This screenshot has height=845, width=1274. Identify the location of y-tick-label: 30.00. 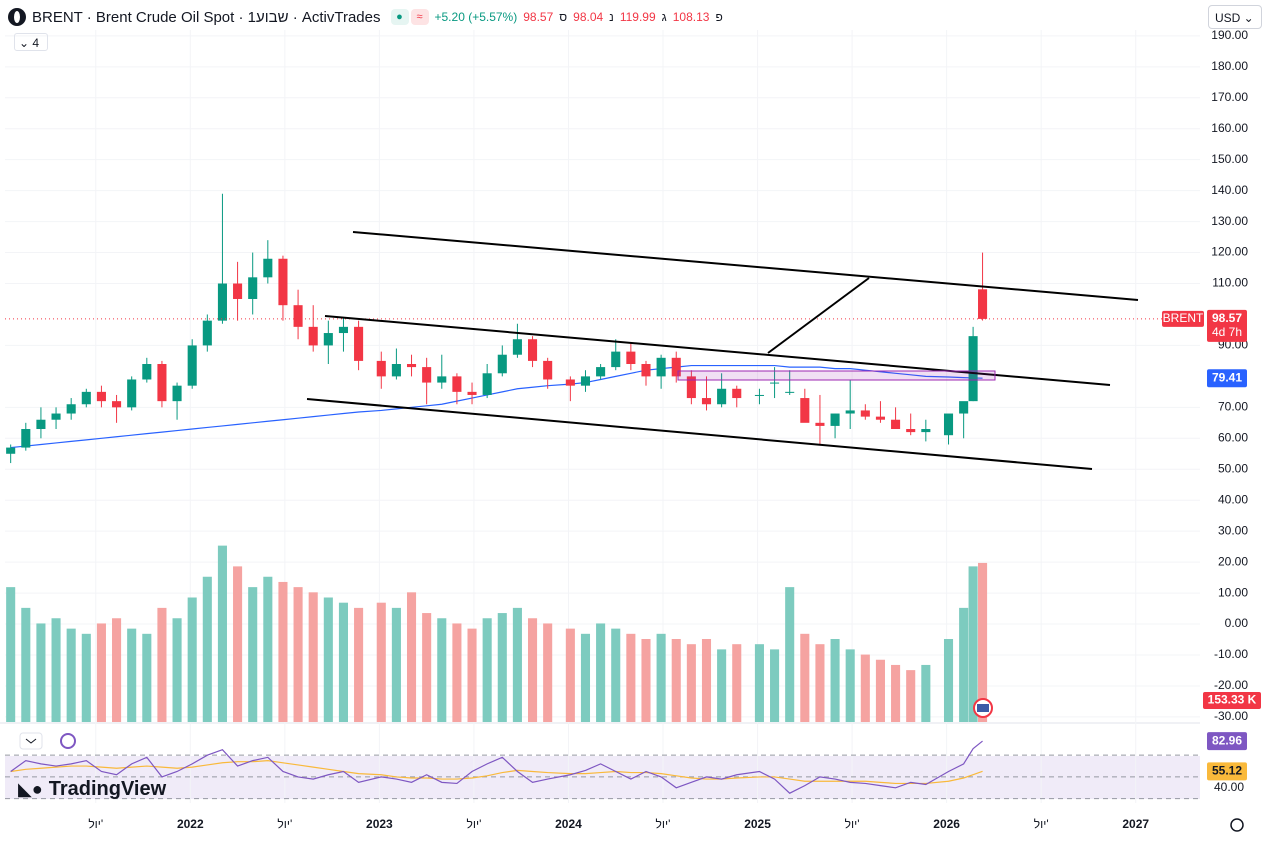
(1233, 530).